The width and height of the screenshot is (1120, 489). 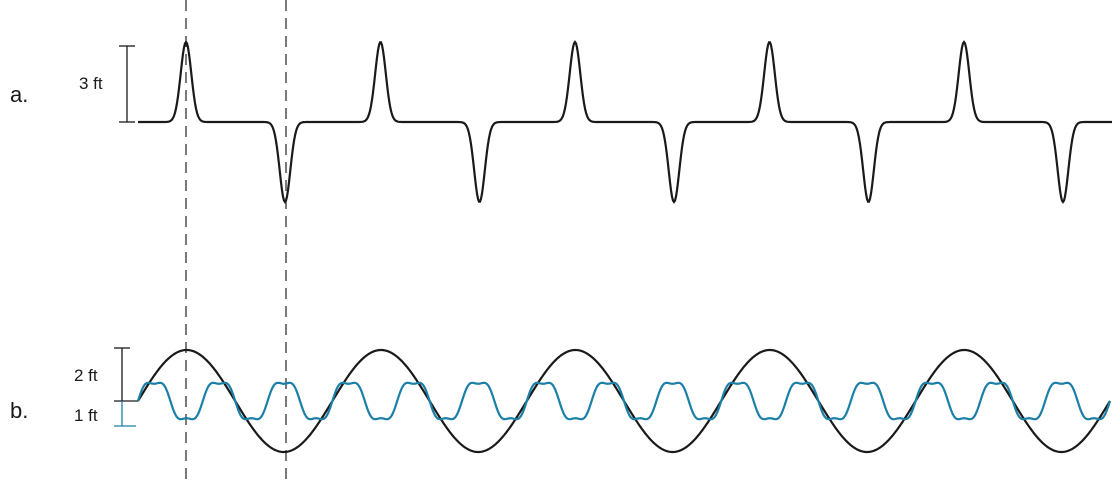 What do you see at coordinates (624, 401) in the screenshot?
I see `part-b-small-sine-wave` at bounding box center [624, 401].